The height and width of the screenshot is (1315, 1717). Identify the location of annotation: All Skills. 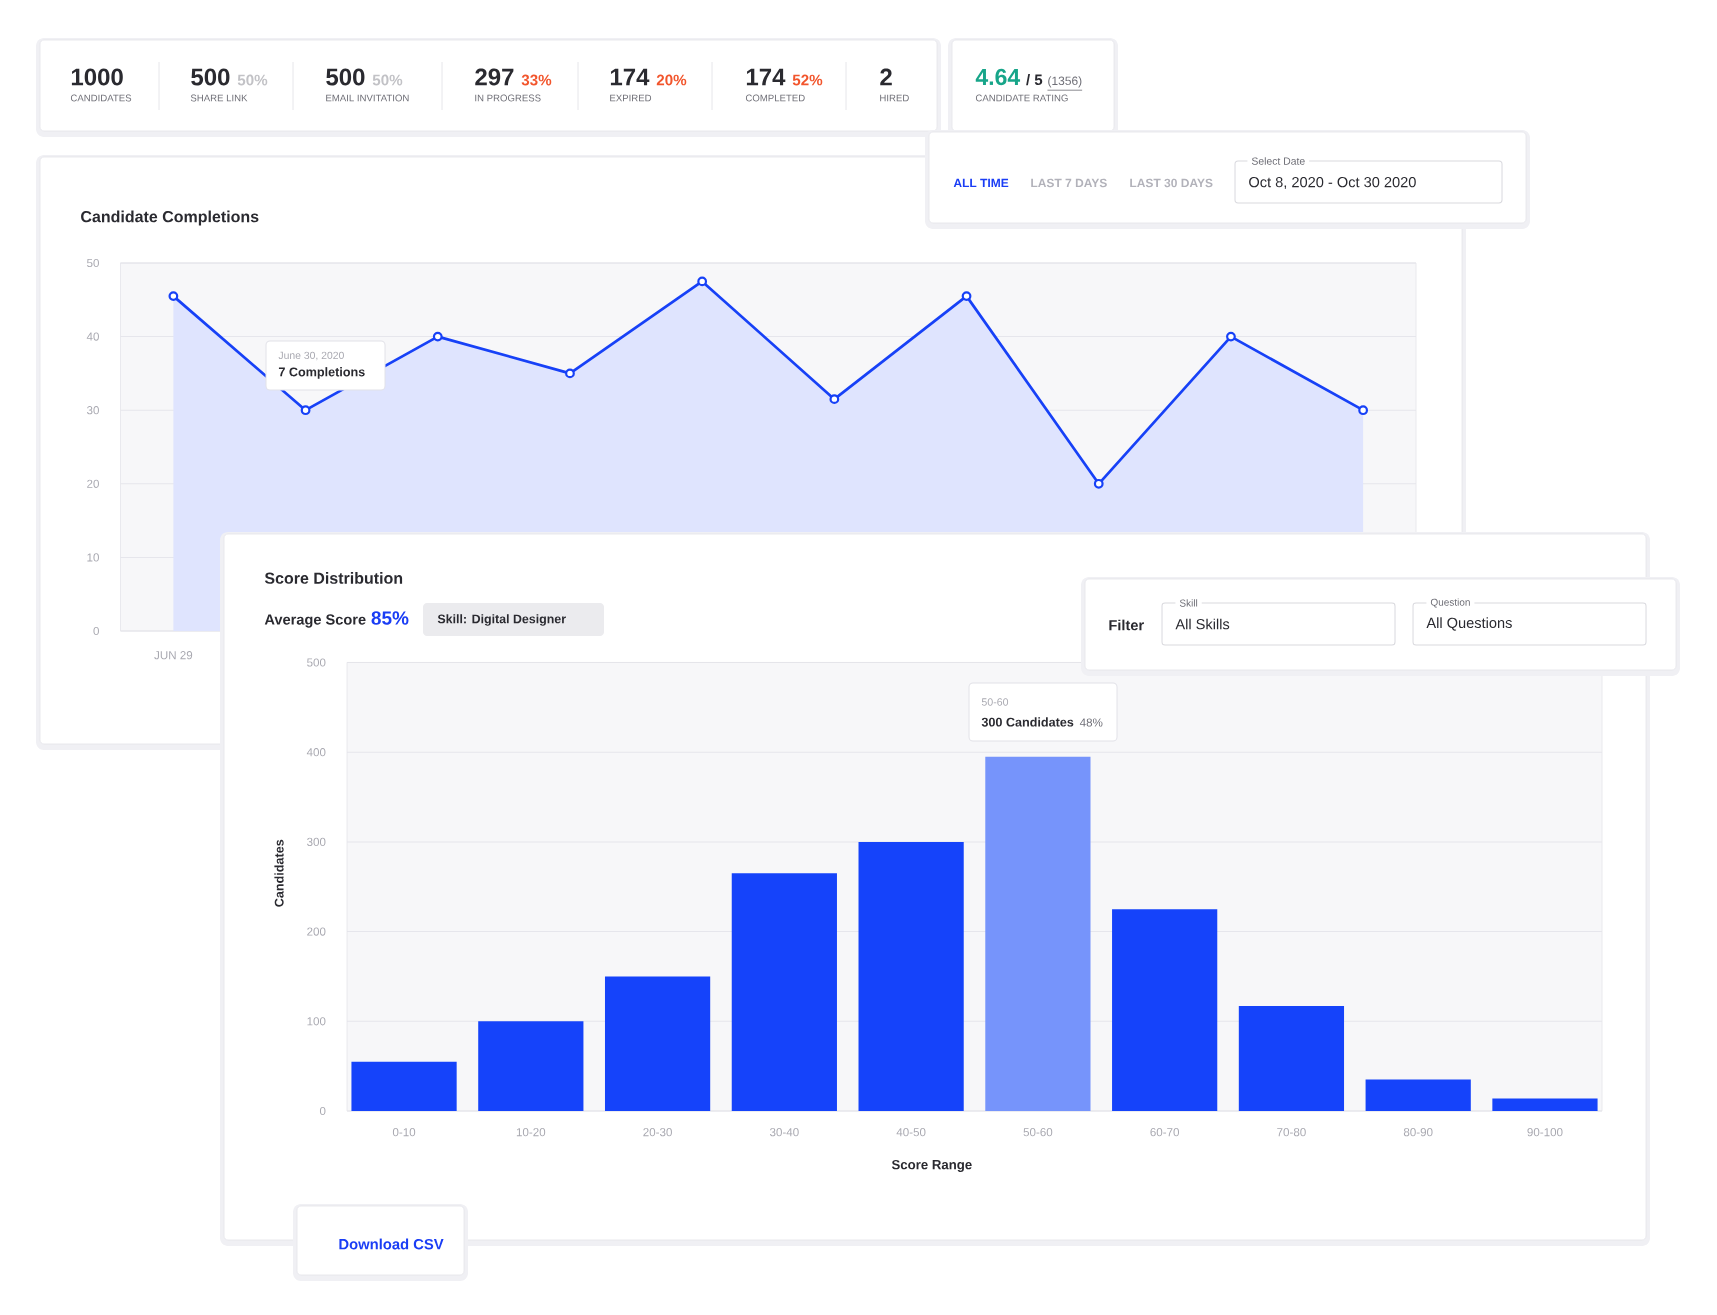
(1202, 624).